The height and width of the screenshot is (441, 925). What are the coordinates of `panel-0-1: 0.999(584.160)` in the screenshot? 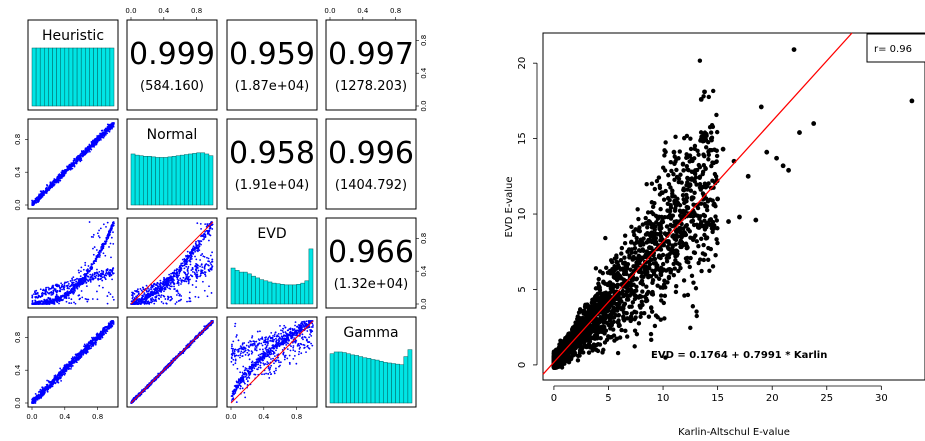 It's located at (172, 65).